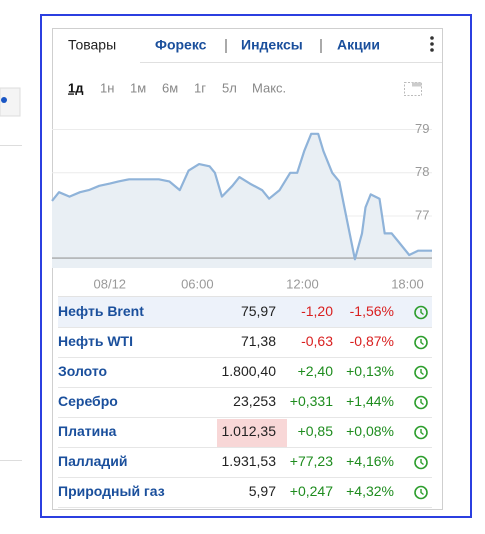 The width and height of the screenshot is (485, 534). I want to click on price: 1.800,40, so click(249, 371).